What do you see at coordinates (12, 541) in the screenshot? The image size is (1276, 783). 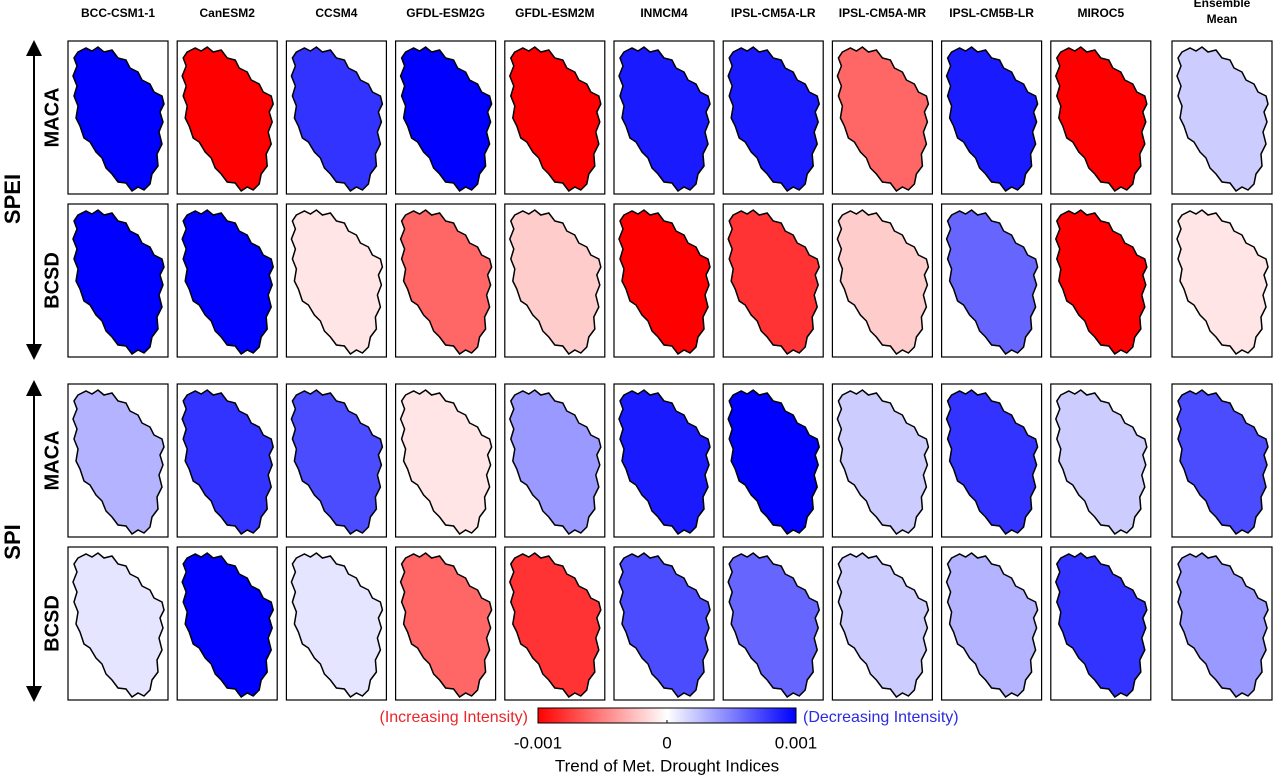 I see `group-label: SPI` at bounding box center [12, 541].